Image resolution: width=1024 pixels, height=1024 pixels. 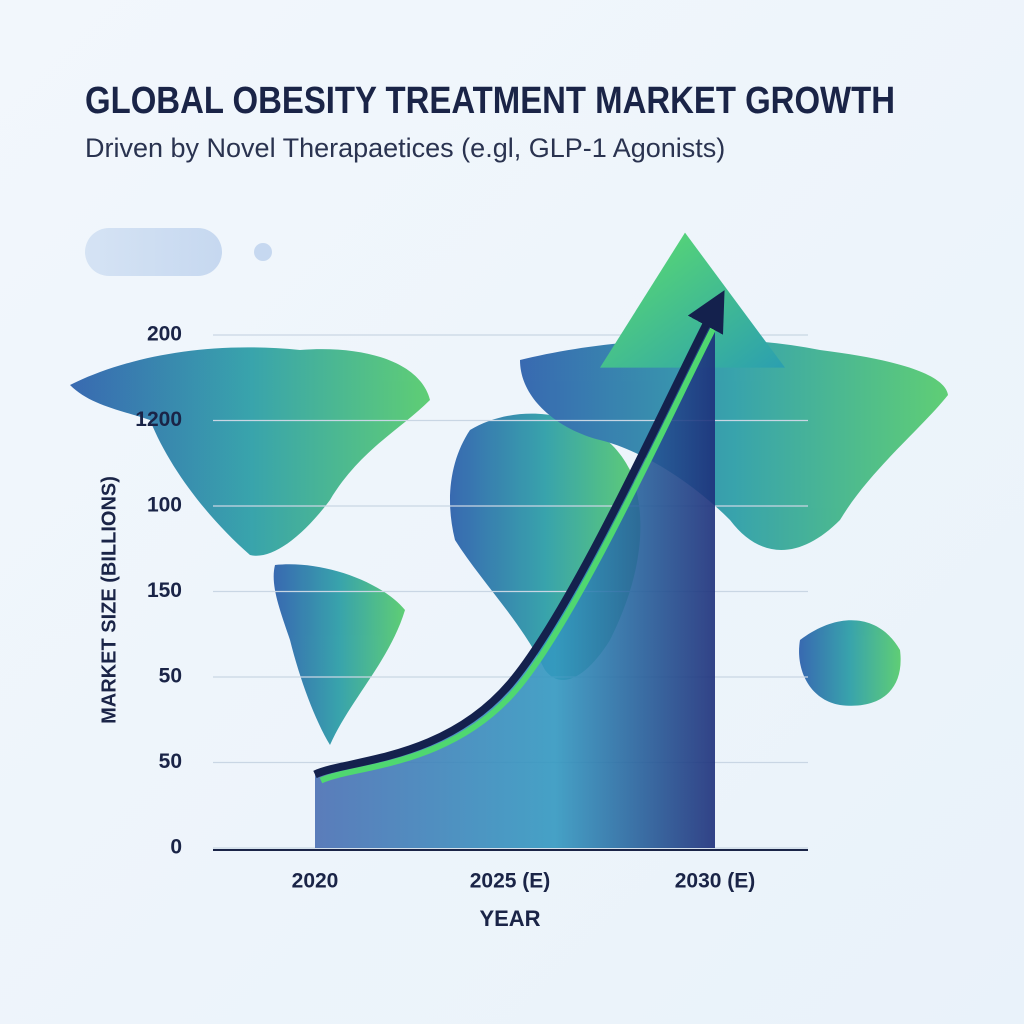 What do you see at coordinates (109, 600) in the screenshot?
I see `y-axis-label: MARKET SIZE (BILLIONS)` at bounding box center [109, 600].